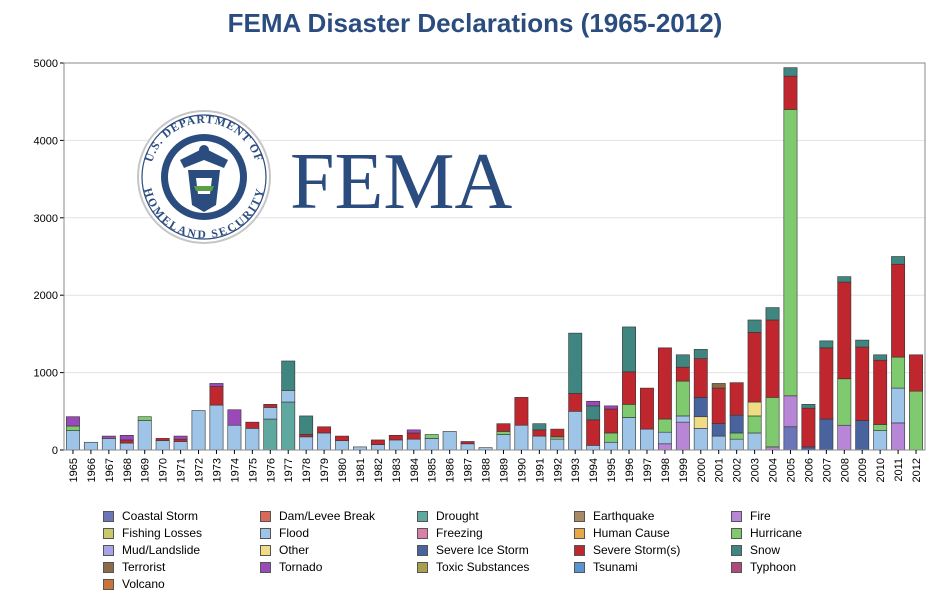  I want to click on x-tick-label: 1997, so click(648, 470).